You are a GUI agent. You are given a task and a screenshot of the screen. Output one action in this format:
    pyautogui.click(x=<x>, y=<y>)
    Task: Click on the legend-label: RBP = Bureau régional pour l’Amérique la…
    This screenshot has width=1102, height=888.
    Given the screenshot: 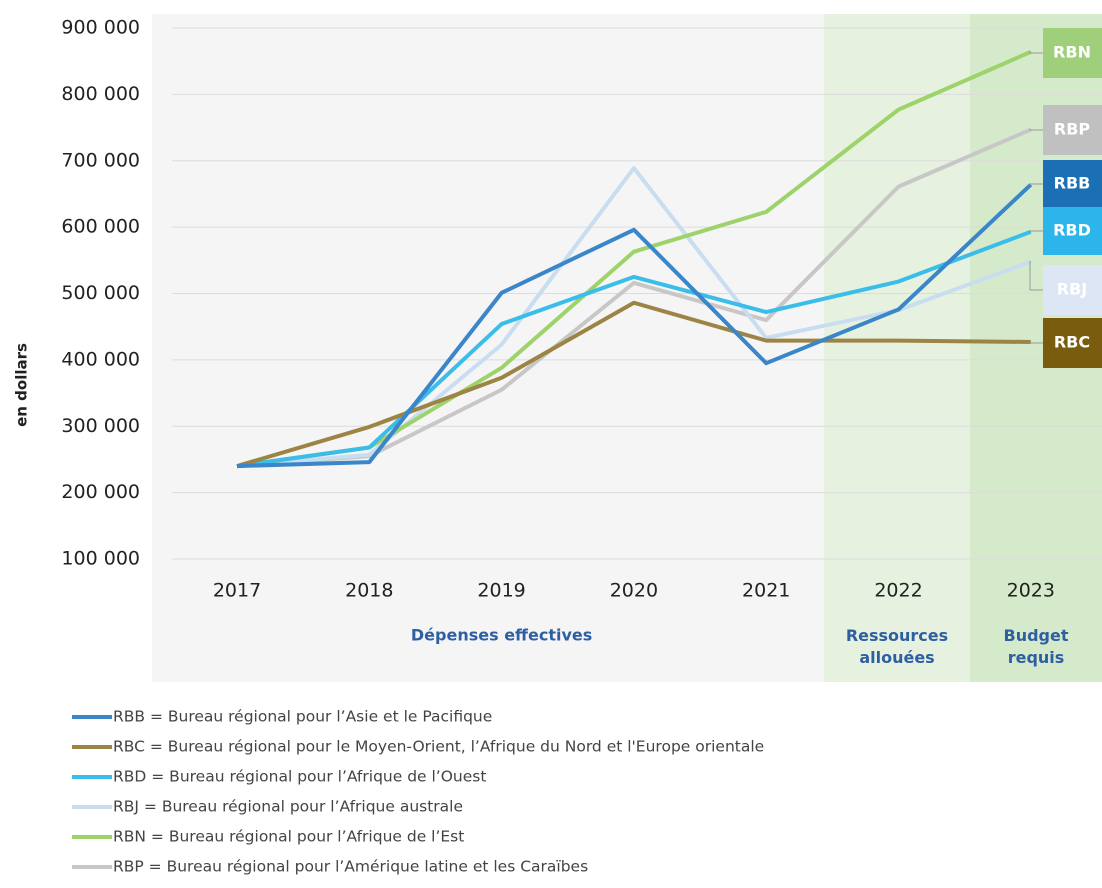 What is the action you would take?
    pyautogui.click(x=350, y=867)
    